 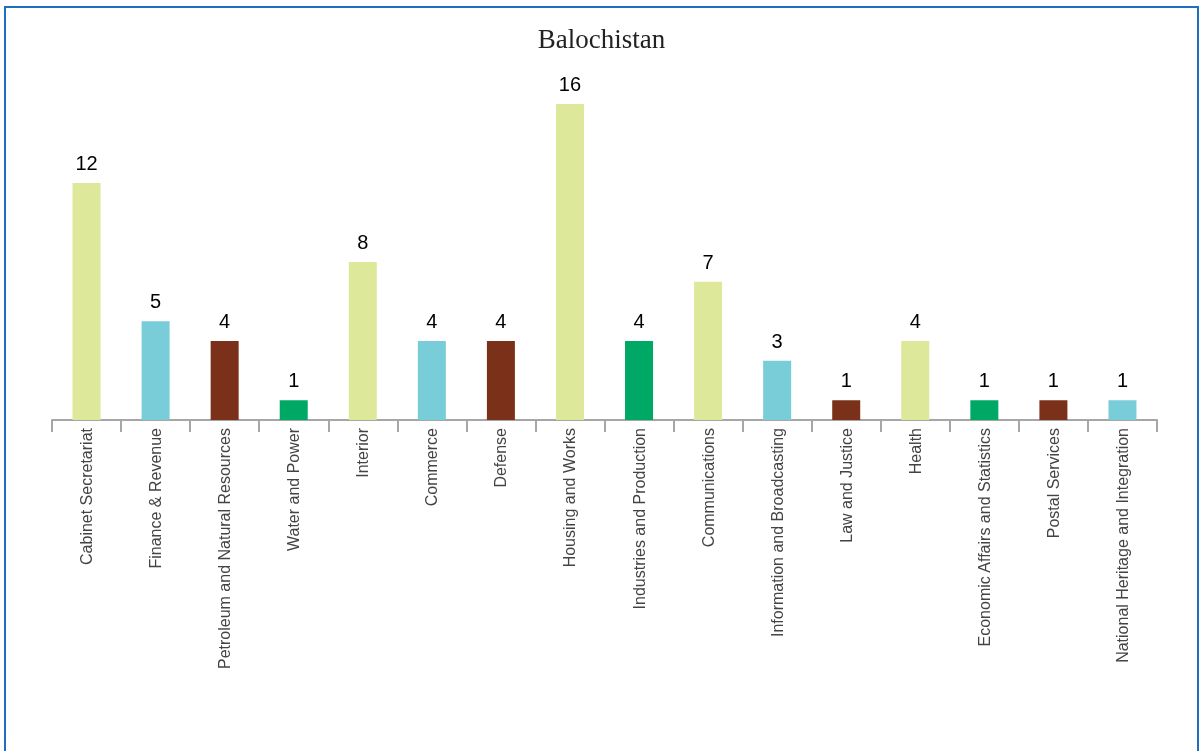 What do you see at coordinates (570, 84) in the screenshot?
I see `data-label: 16` at bounding box center [570, 84].